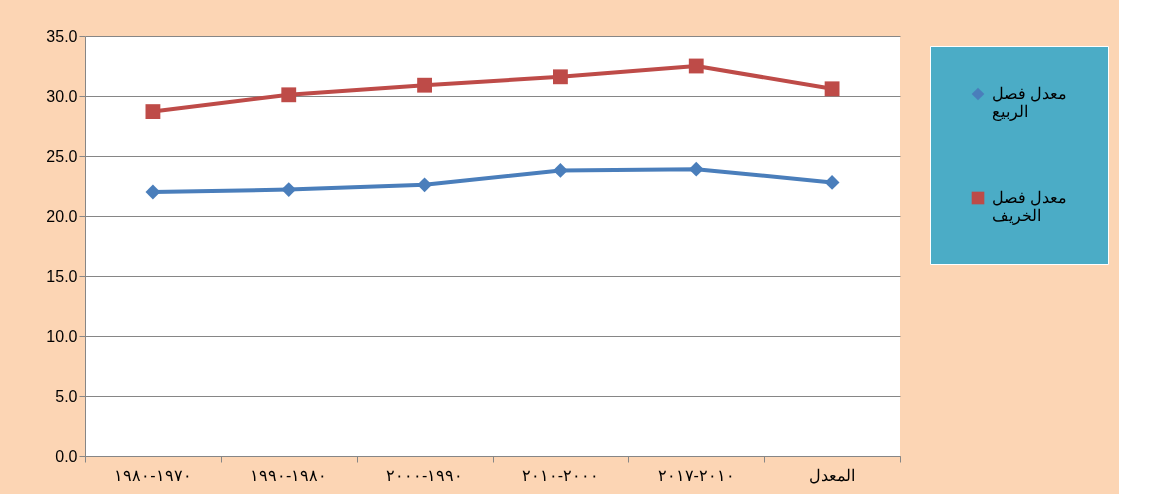 The height and width of the screenshot is (497, 1159). I want to click on y-tick-label: 35.0, so click(62, 36).